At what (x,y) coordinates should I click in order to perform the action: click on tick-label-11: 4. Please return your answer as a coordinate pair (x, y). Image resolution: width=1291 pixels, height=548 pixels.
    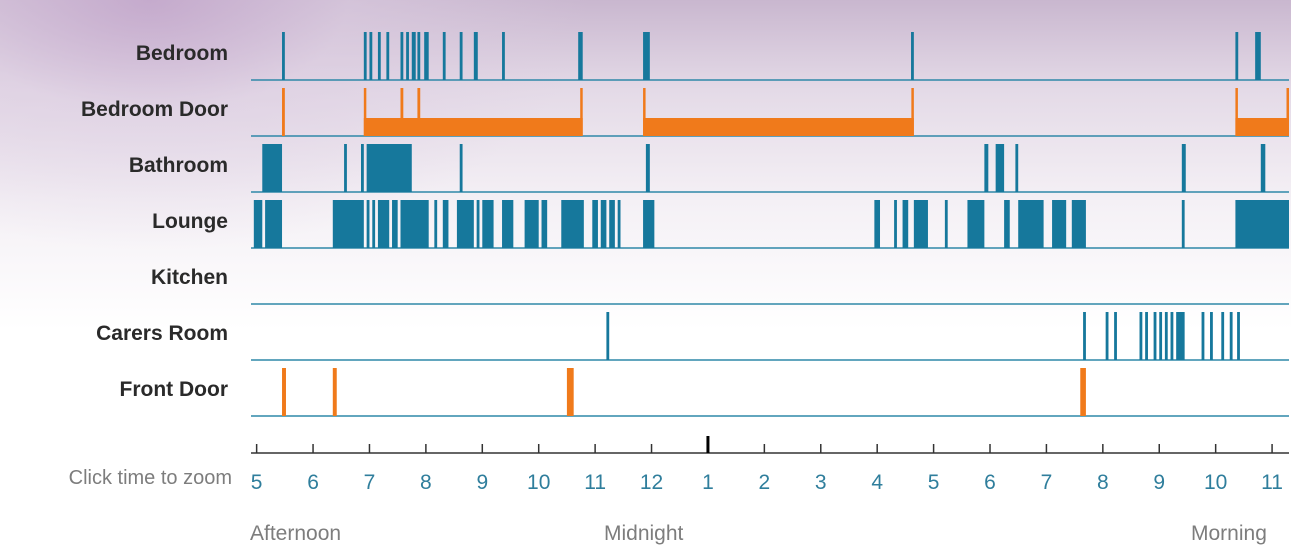
    Looking at the image, I should click on (877, 482).